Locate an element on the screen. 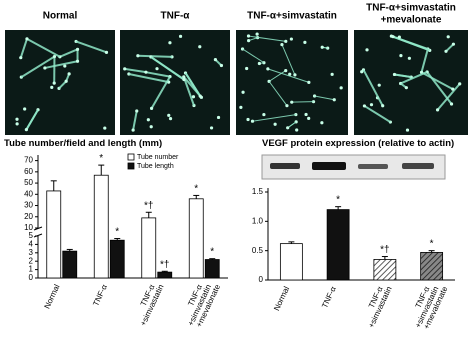  panel-label: TNF-α+simvastatin is located at coordinates (411, 8).